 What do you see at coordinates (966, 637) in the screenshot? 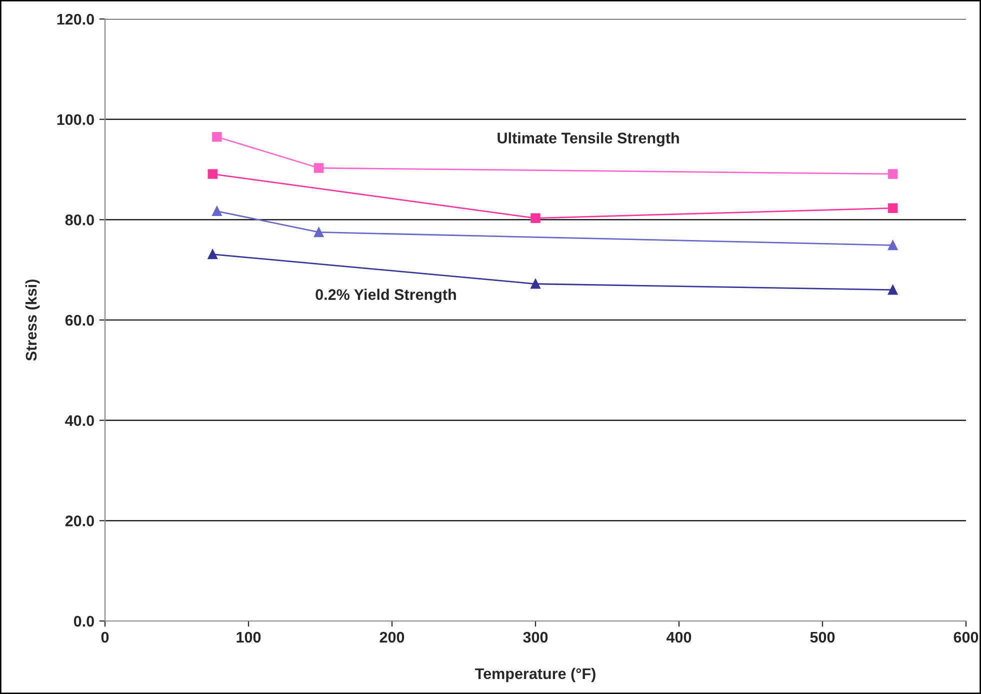
I see `x-tick-label: 600` at bounding box center [966, 637].